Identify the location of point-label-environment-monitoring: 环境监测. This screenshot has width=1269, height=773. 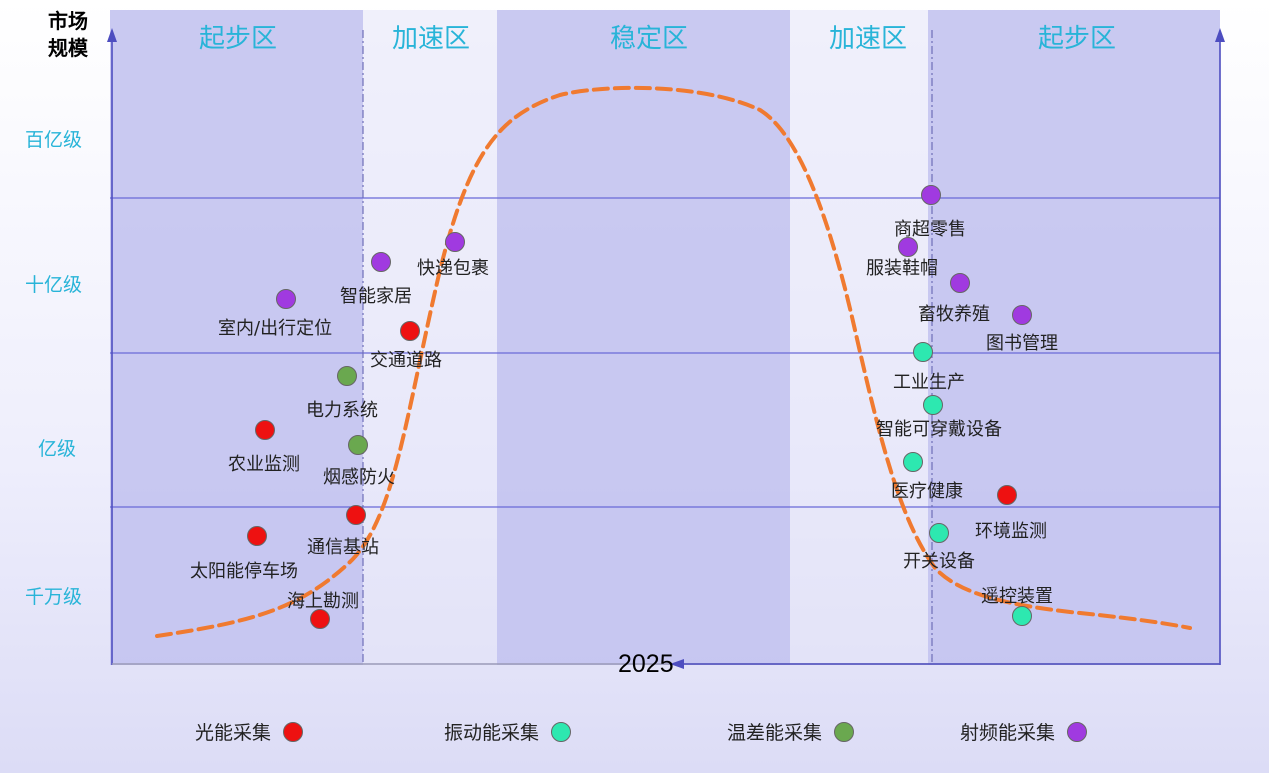
(1011, 531).